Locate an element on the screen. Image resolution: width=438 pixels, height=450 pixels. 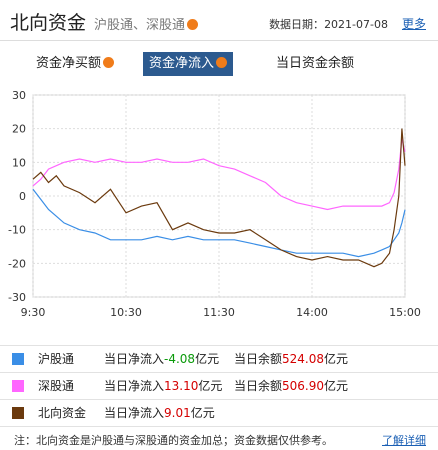
x-tick-label: 15:00 is located at coordinates (405, 312).